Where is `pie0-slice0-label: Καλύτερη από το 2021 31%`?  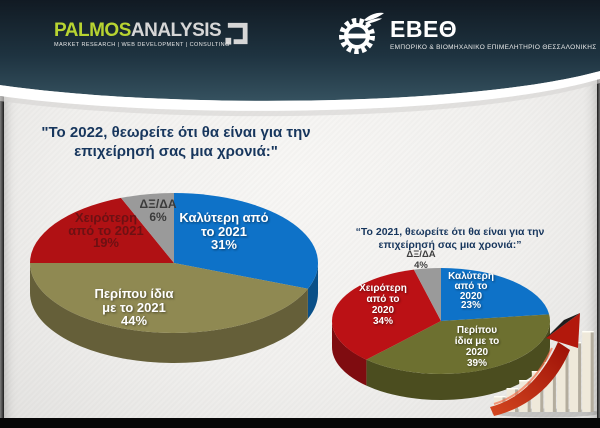 pie0-slice0-label: Καλύτερη από το 2021 31% is located at coordinates (223, 231).